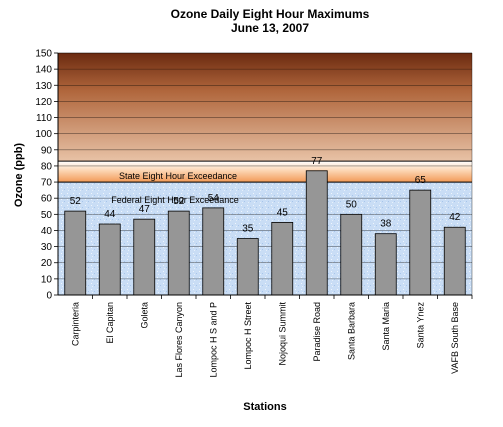  I want to click on category-label: Carpinteria, so click(75, 324).